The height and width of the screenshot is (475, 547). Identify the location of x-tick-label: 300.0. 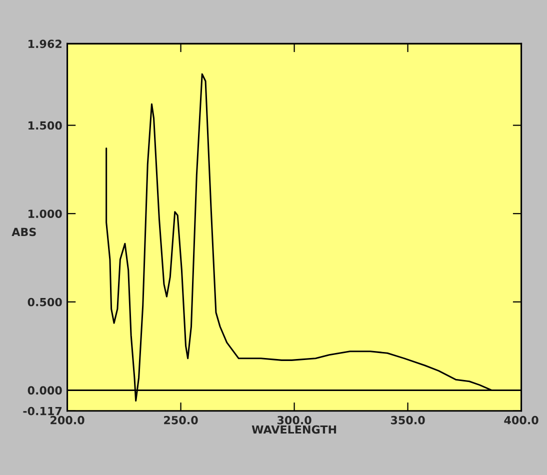
(294, 420).